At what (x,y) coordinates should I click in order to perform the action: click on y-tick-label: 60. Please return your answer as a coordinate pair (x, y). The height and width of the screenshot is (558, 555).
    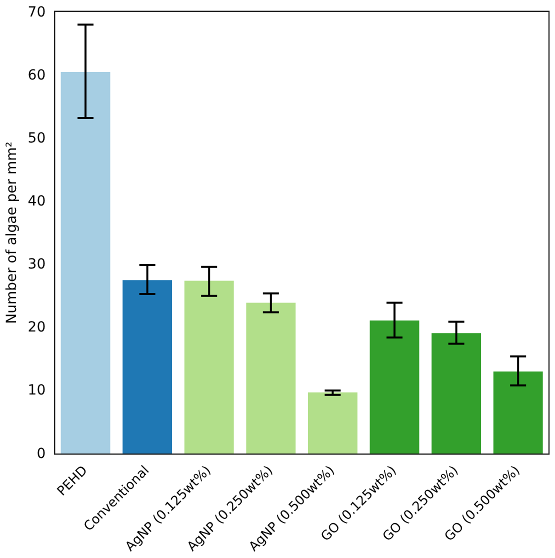
    Looking at the image, I should click on (37, 75).